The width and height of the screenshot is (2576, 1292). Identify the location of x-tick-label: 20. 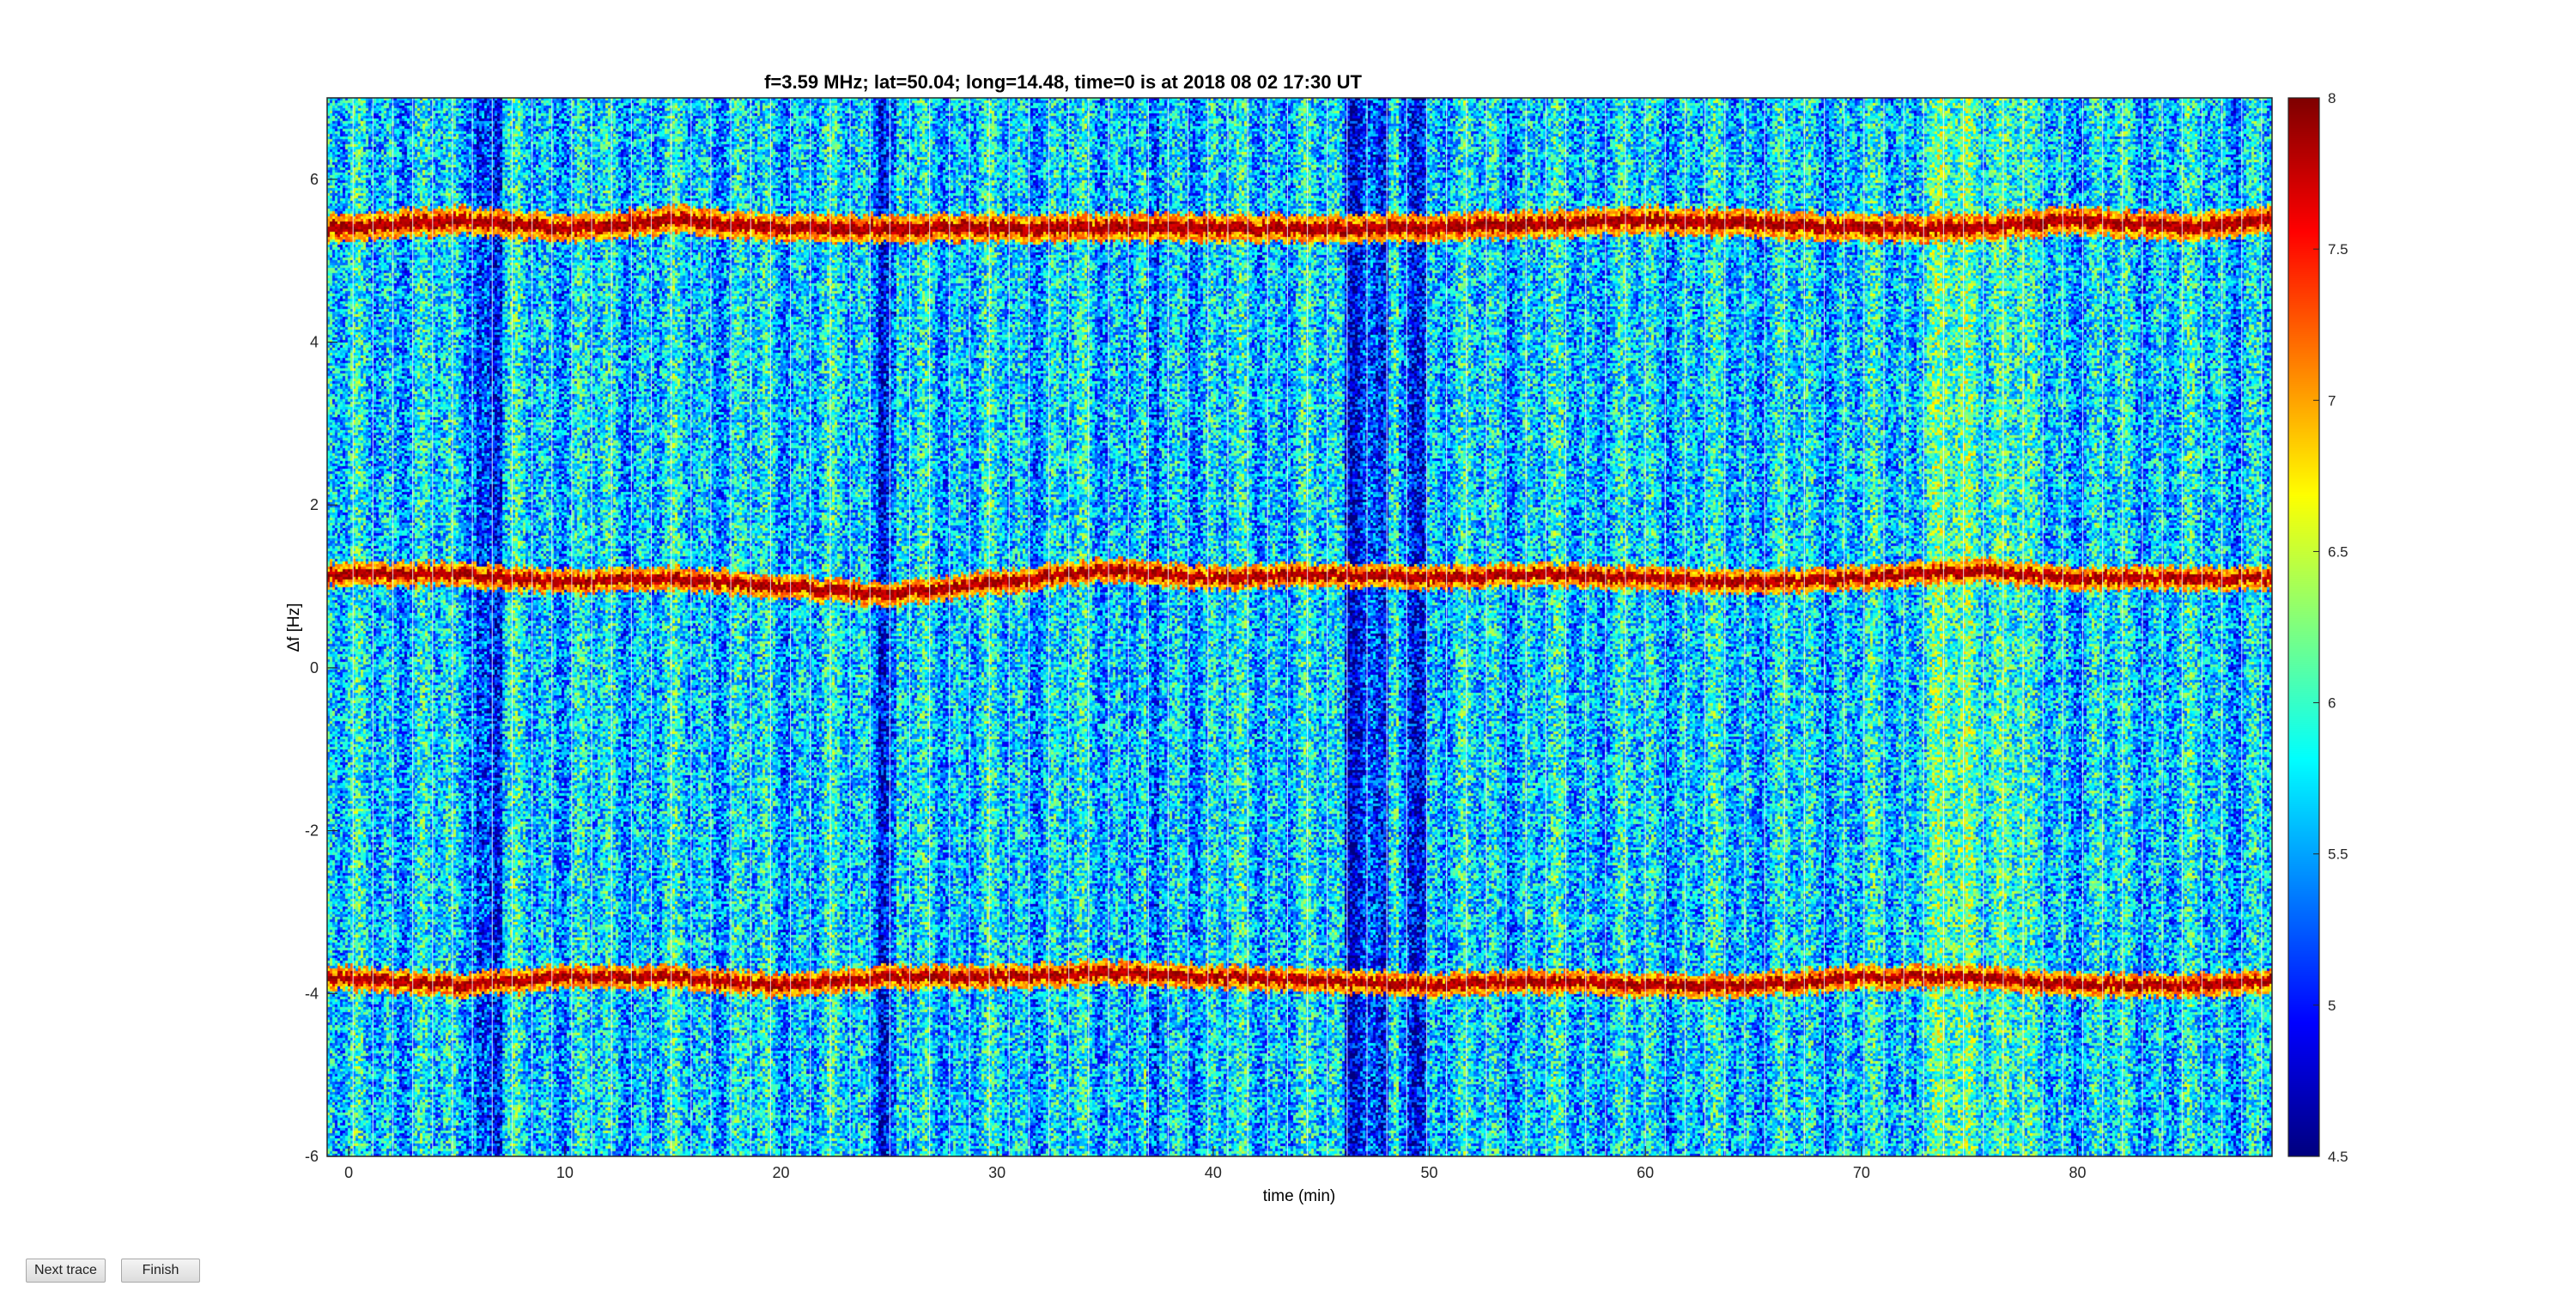
(781, 1172).